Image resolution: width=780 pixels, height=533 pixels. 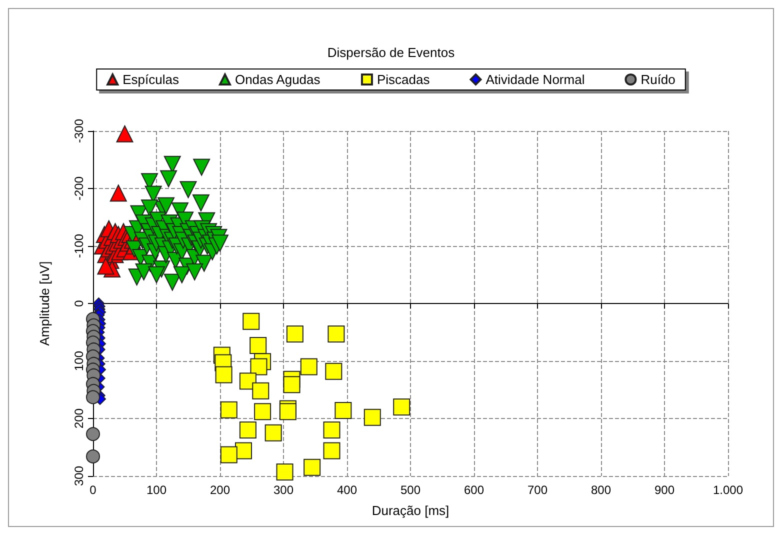 What do you see at coordinates (283, 490) in the screenshot?
I see `x-tick-label: 300` at bounding box center [283, 490].